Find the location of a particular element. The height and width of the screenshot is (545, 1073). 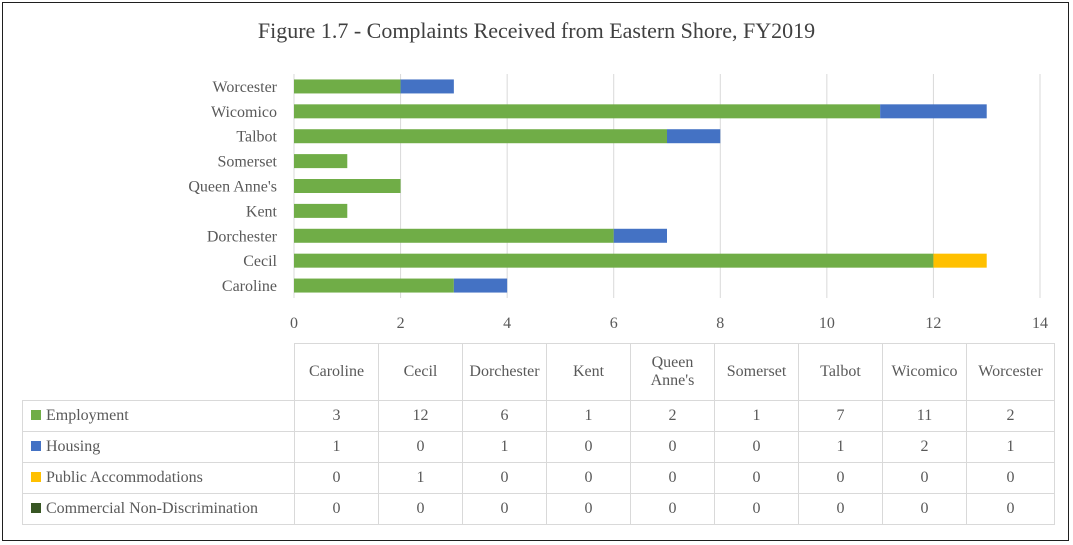

table-cell: 12 is located at coordinates (420, 416).